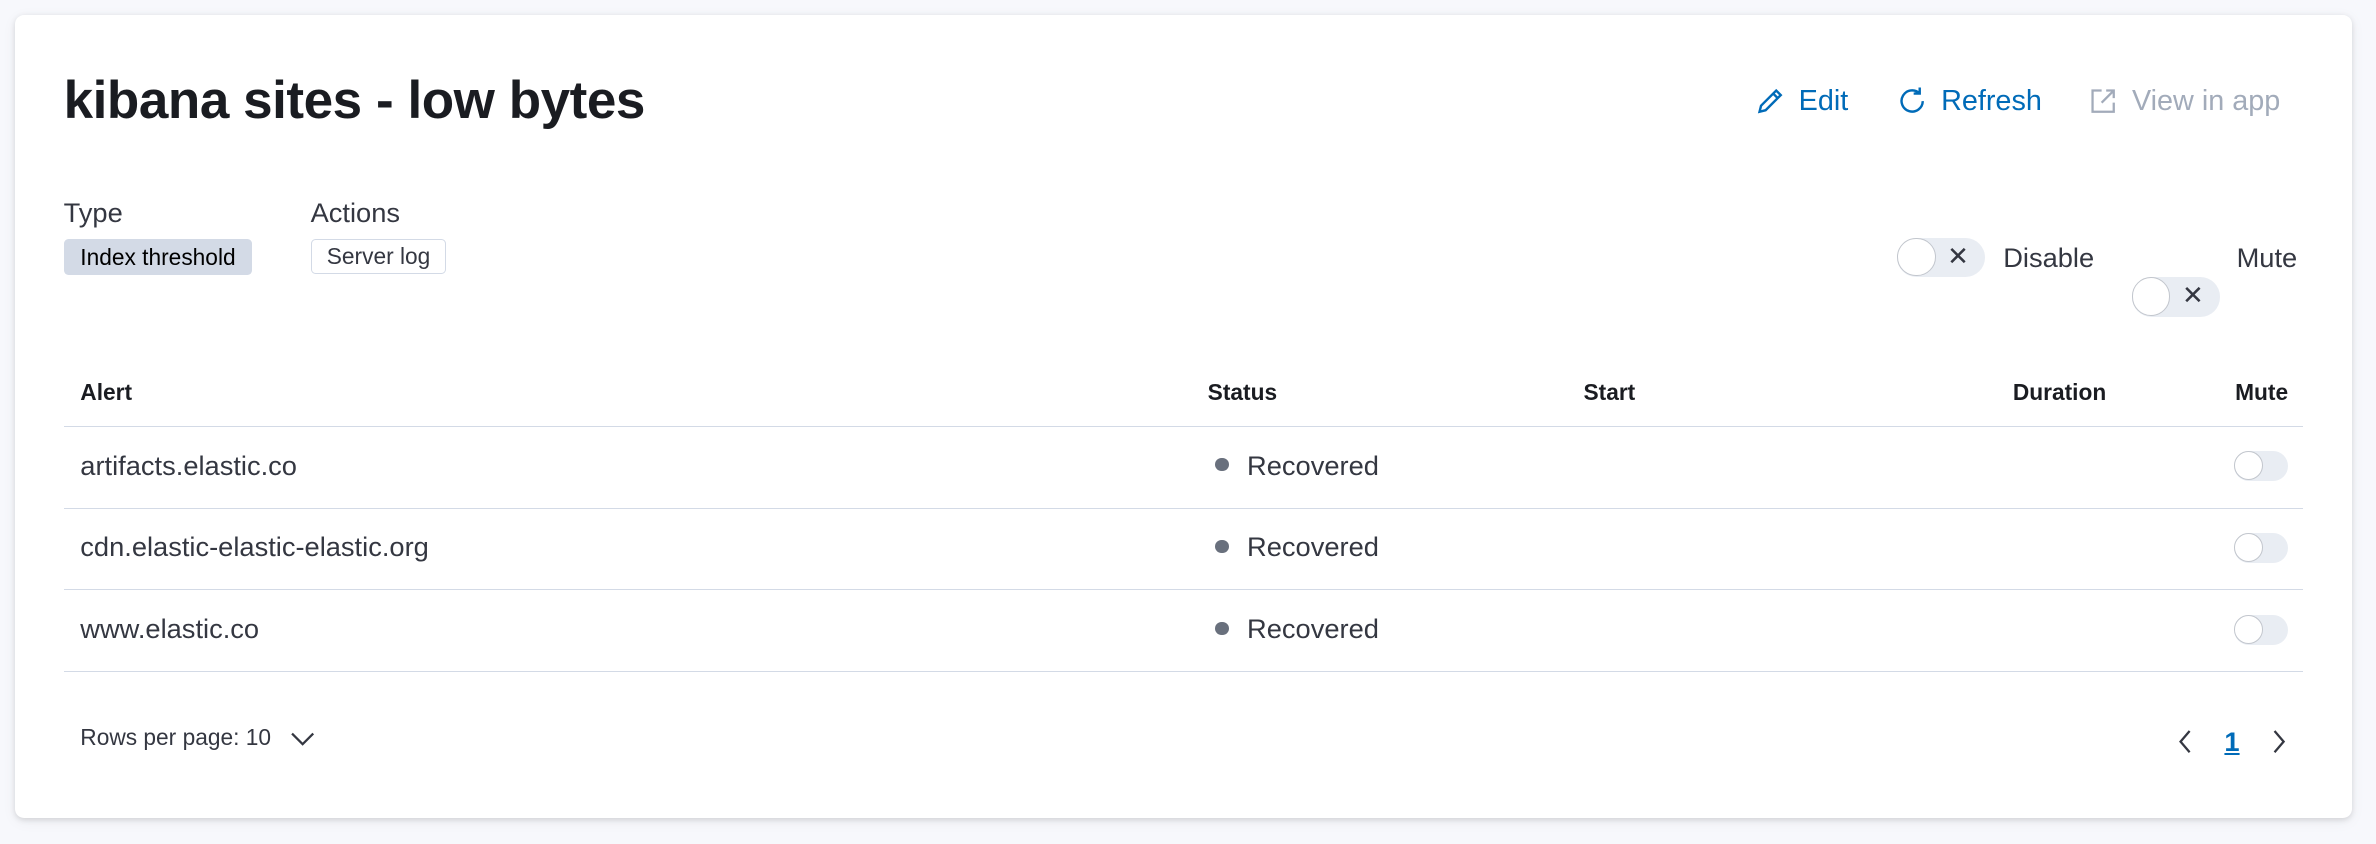  I want to click on view-in-app-label: View in app, so click(2206, 100).